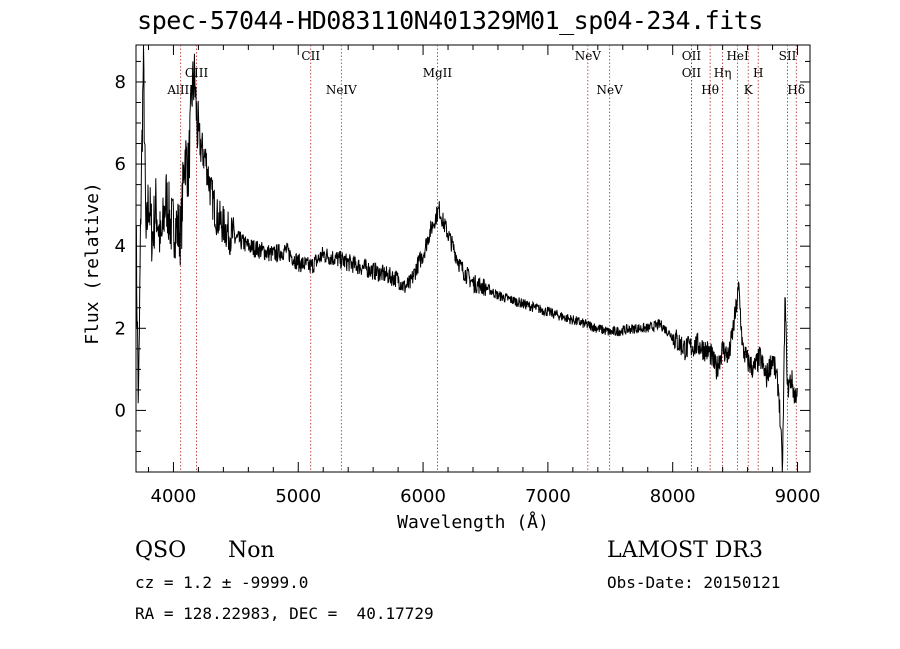 The height and width of the screenshot is (649, 900). Describe the element at coordinates (251, 550) in the screenshot. I see `object-subclass: Non` at that location.